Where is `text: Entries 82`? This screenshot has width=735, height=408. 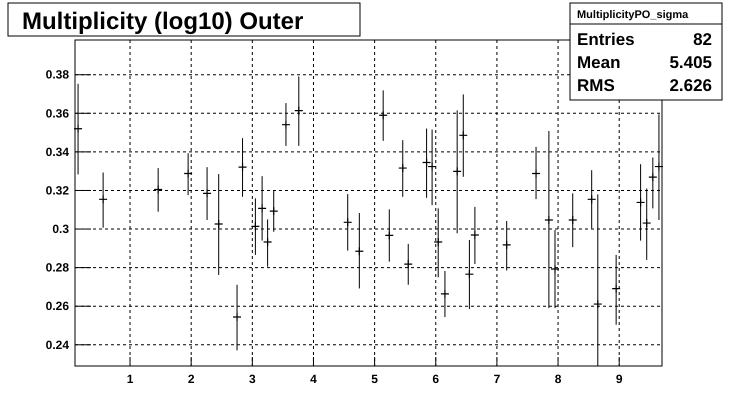 text: Entries 82 is located at coordinates (644, 39).